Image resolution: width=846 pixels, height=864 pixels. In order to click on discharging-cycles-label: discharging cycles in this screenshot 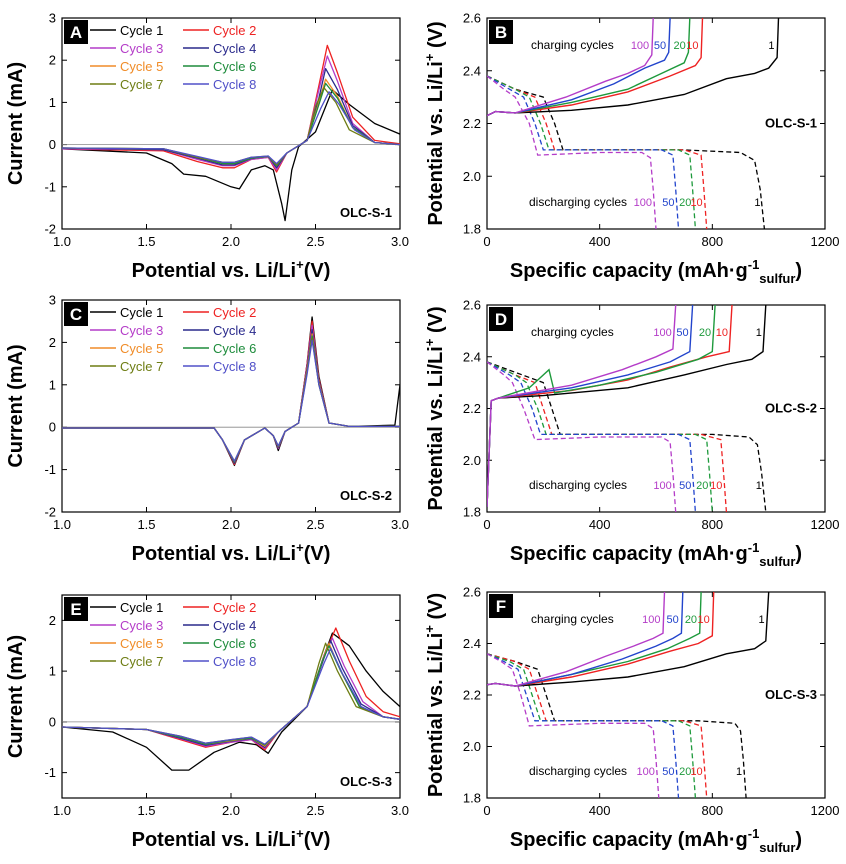, I will do `click(578, 202)`.